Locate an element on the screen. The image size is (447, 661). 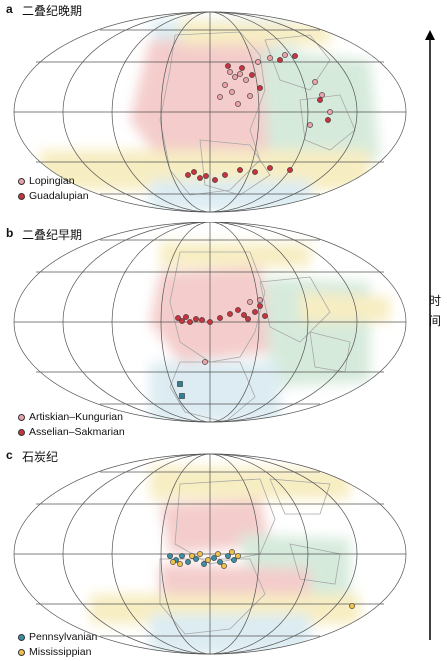
legend-label: Lopingian is located at coordinates (52, 181).